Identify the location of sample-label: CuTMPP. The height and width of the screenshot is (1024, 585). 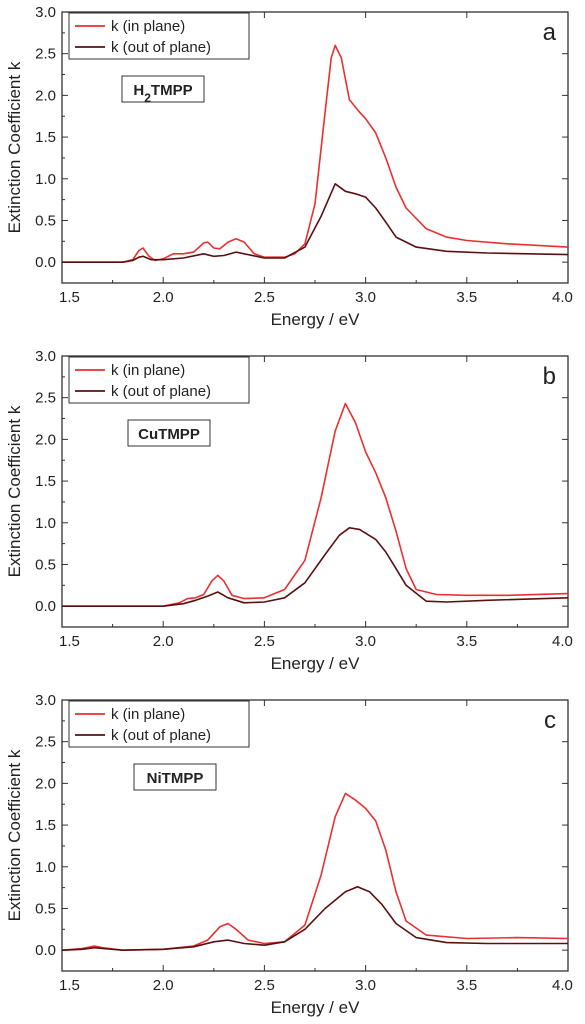
(169, 434).